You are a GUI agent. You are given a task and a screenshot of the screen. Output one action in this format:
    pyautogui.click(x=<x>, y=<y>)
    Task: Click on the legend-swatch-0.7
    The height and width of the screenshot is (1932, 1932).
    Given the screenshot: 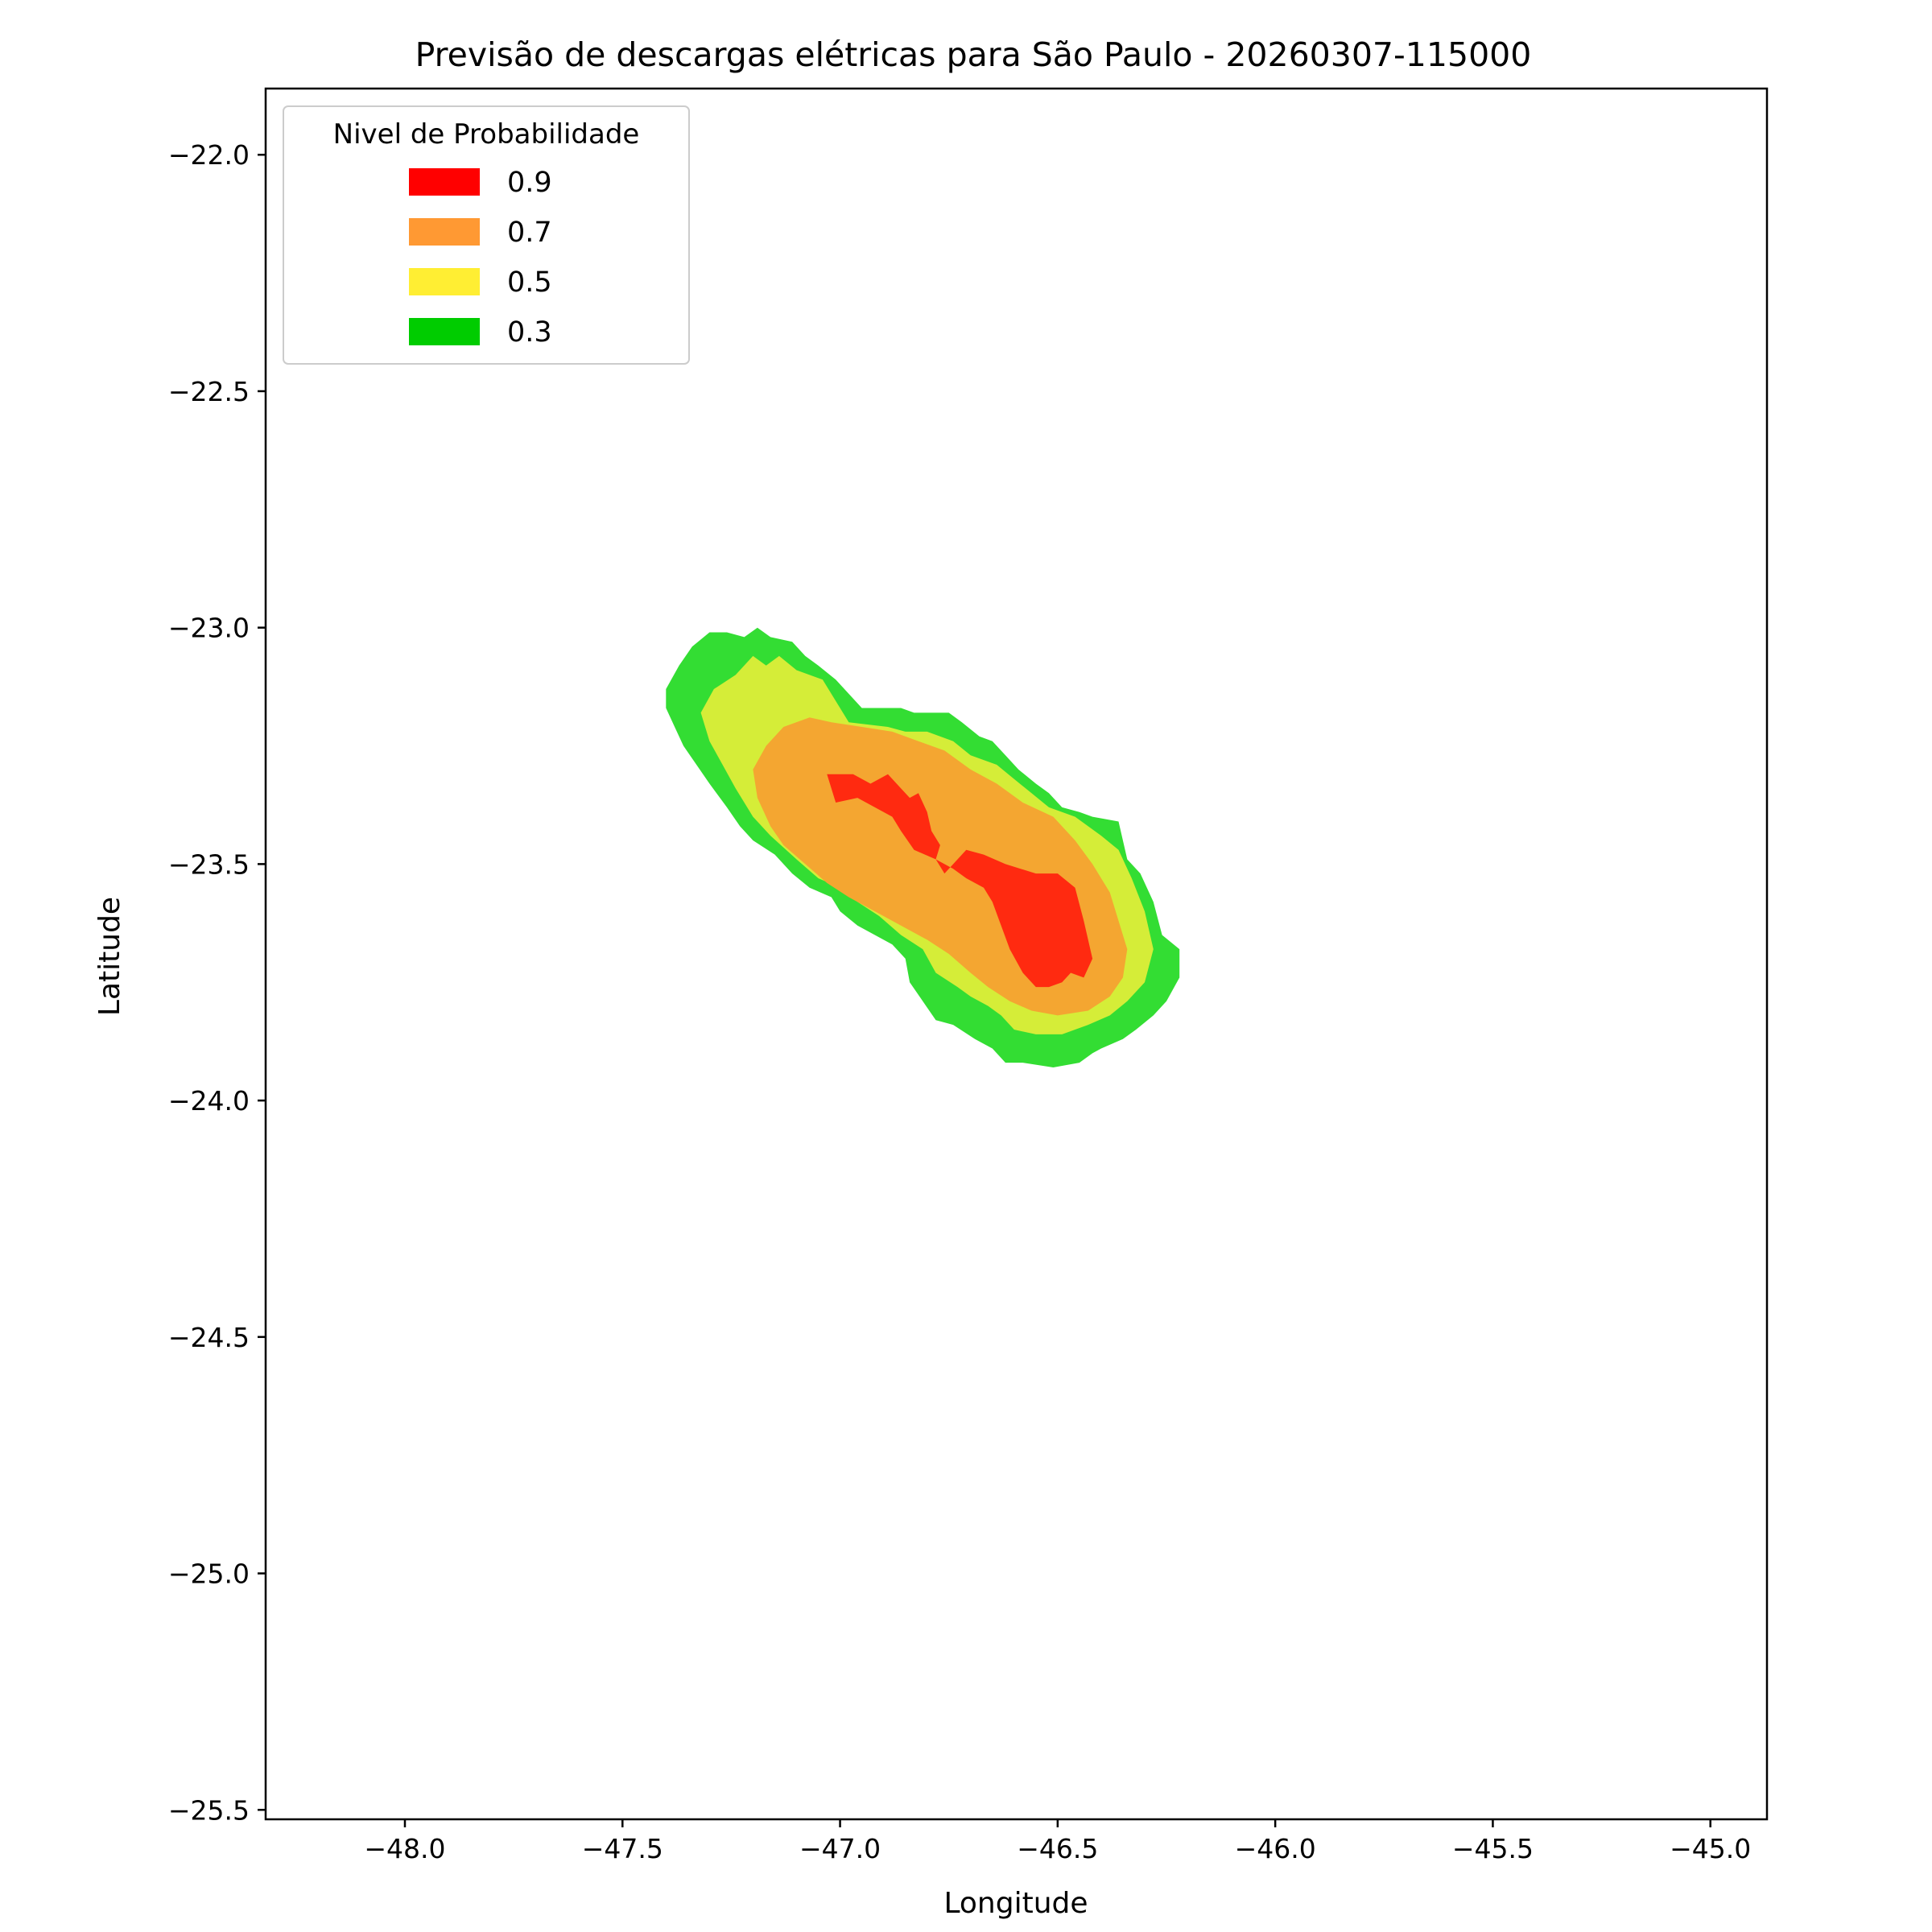 What is the action you would take?
    pyautogui.click(x=444, y=232)
    